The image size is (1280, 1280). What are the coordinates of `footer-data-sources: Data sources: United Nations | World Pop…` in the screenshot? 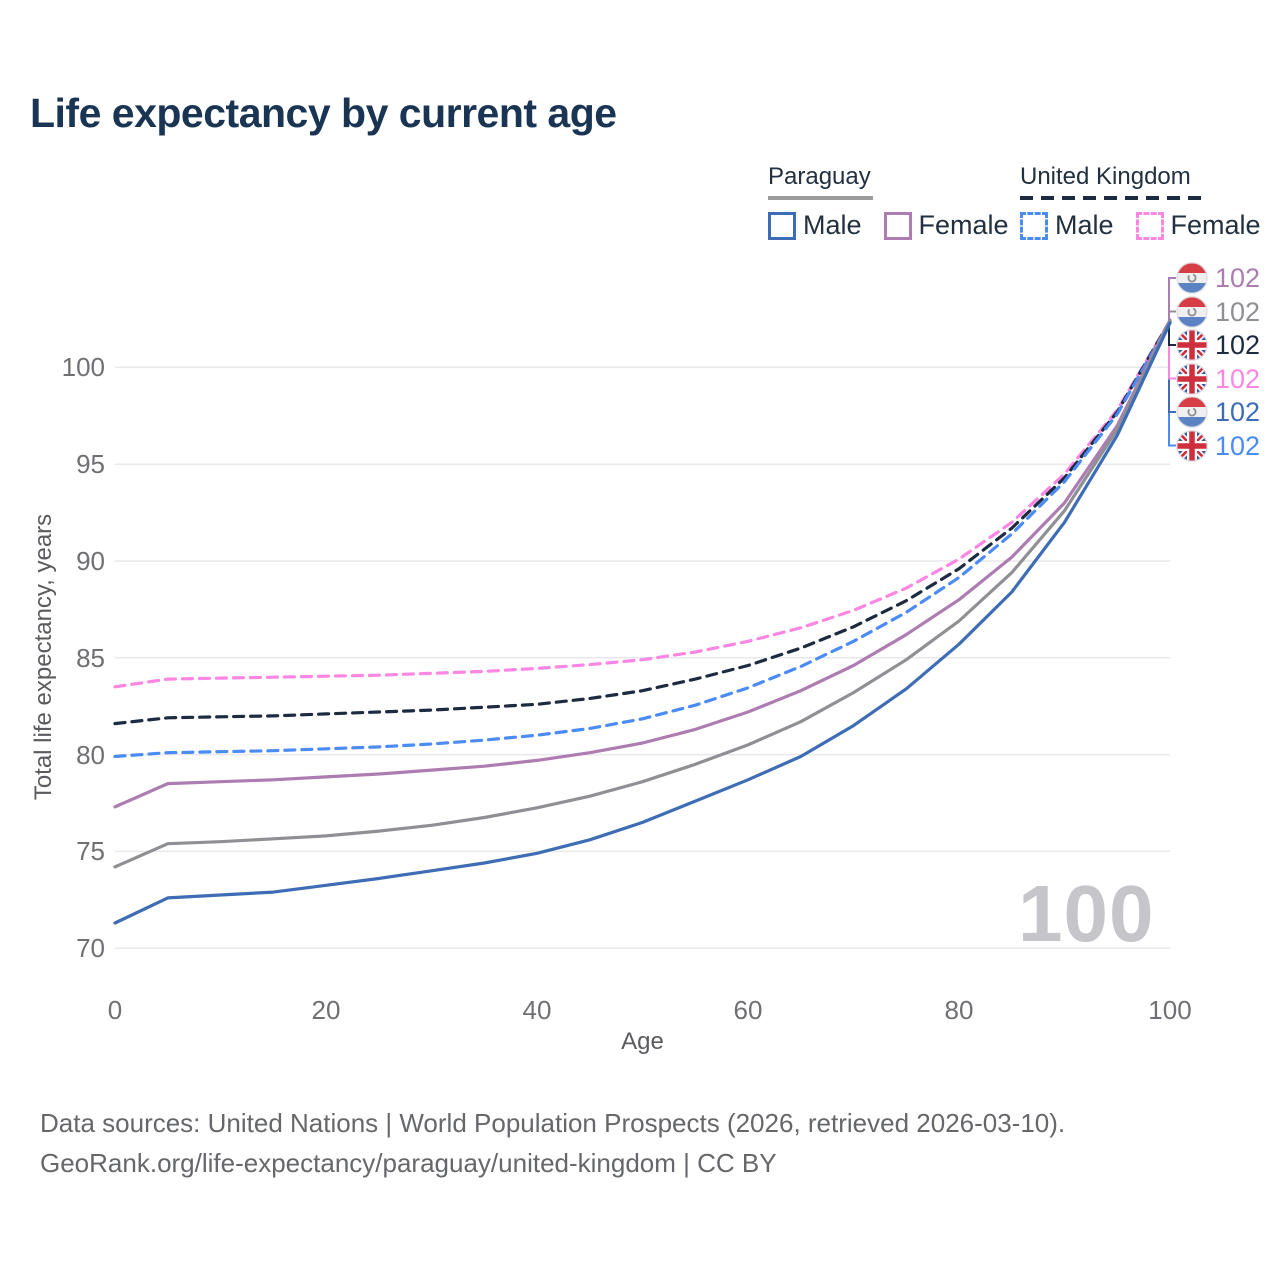 It's located at (553, 1123).